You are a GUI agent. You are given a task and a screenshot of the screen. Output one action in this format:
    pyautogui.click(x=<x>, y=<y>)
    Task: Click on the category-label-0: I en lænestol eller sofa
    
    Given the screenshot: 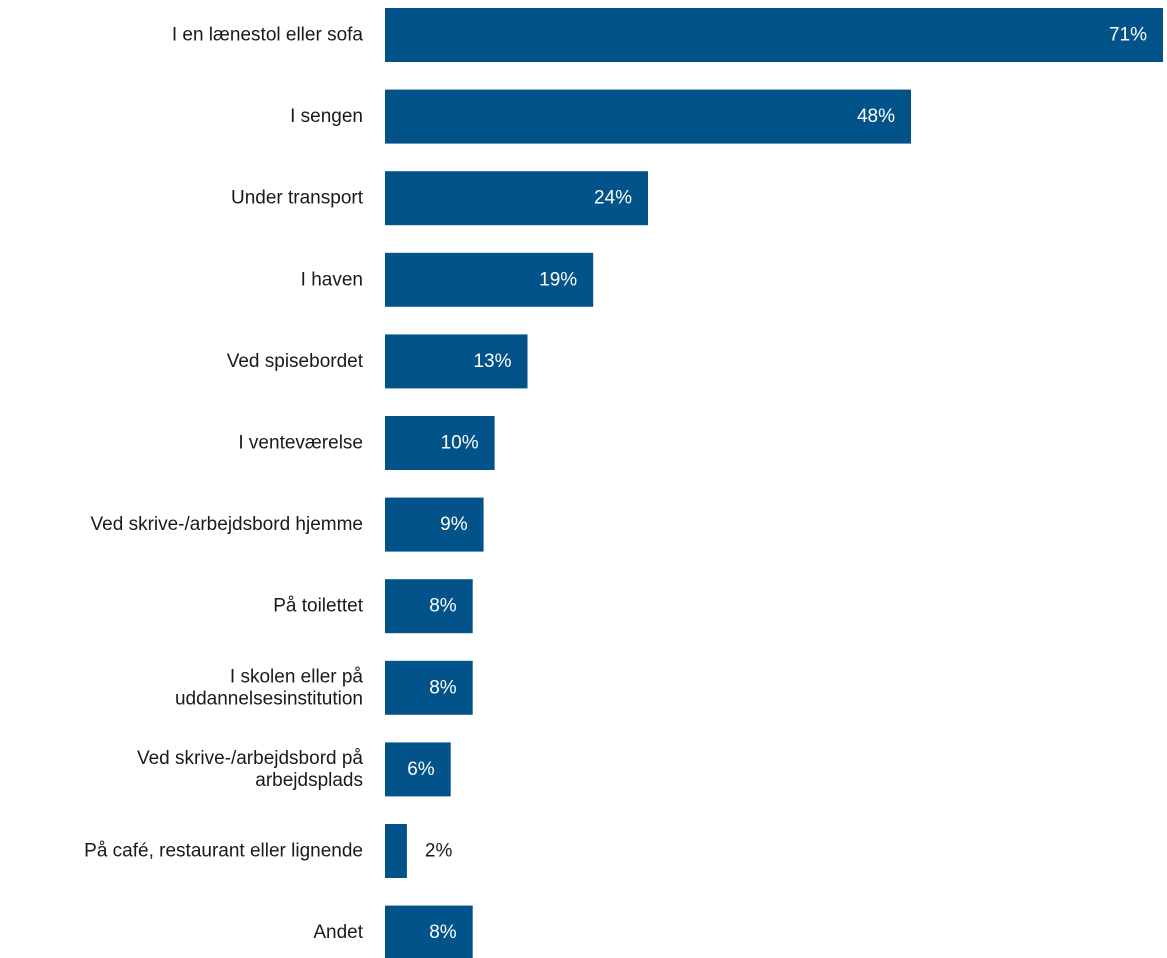 What is the action you would take?
    pyautogui.click(x=268, y=35)
    